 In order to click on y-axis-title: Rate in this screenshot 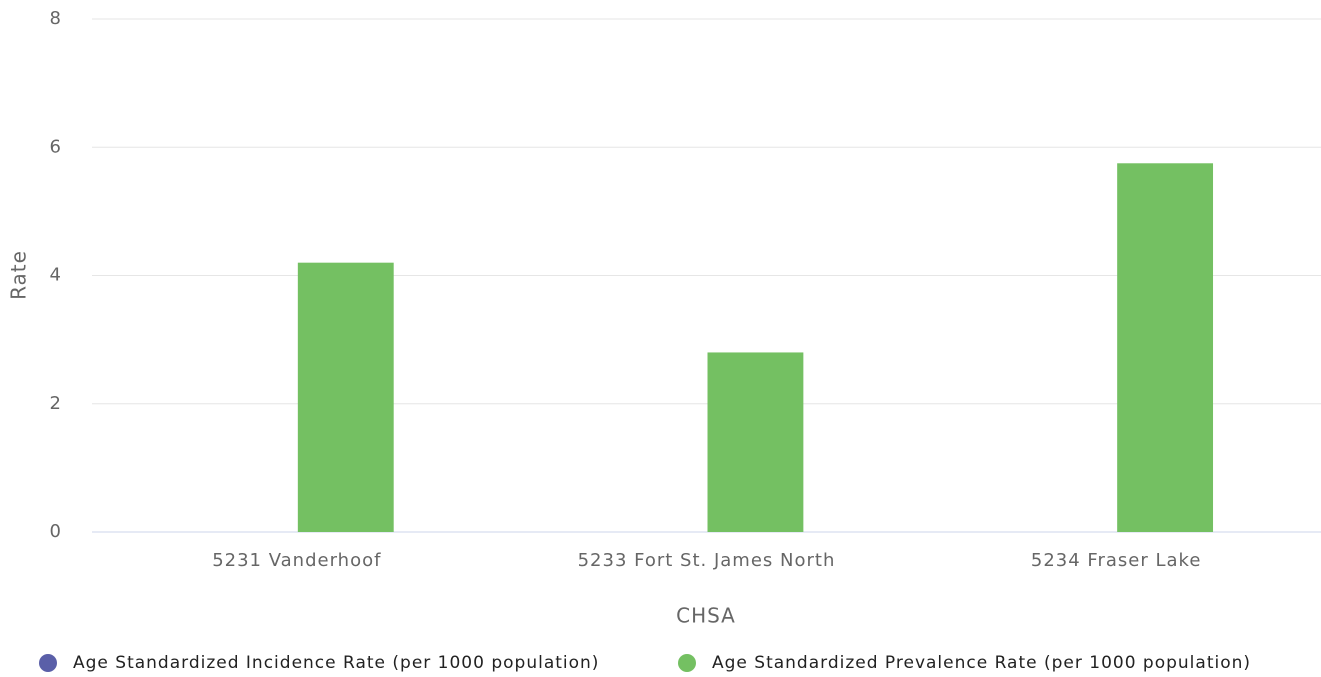, I will do `click(19, 275)`.